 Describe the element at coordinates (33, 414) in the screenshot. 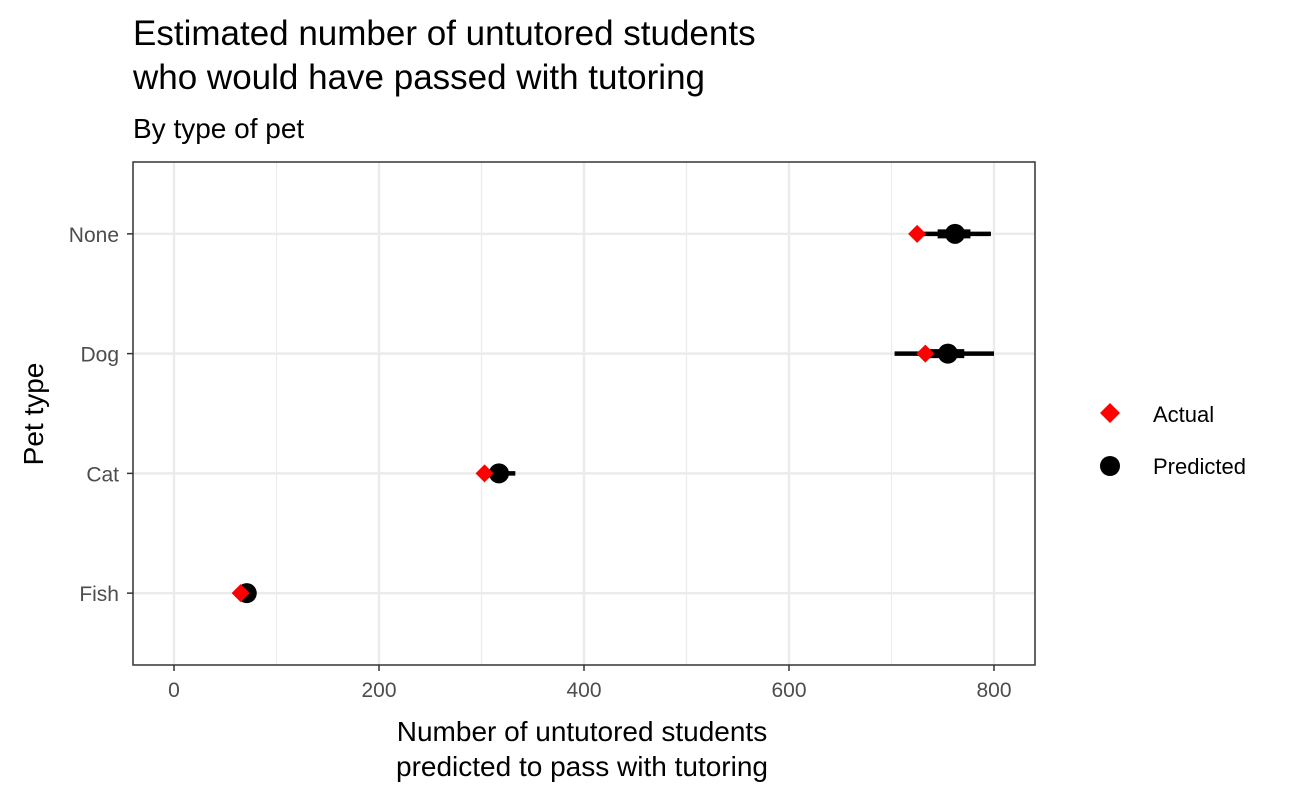

I see `y-axis-title: Pet type` at that location.